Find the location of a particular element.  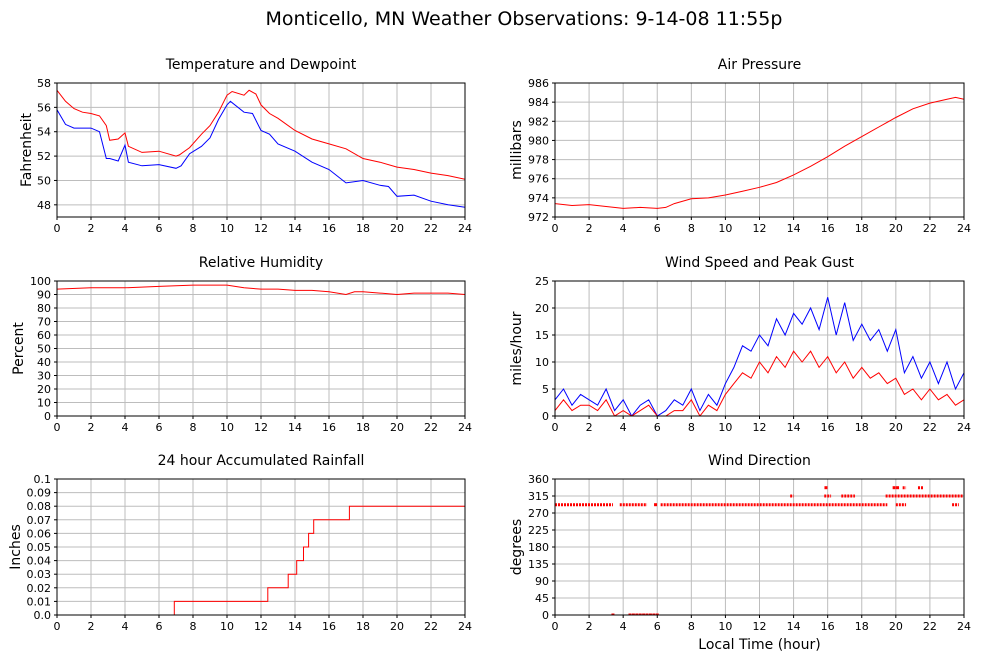

rh-ytick-label-9: 90 is located at coordinates (44, 295).